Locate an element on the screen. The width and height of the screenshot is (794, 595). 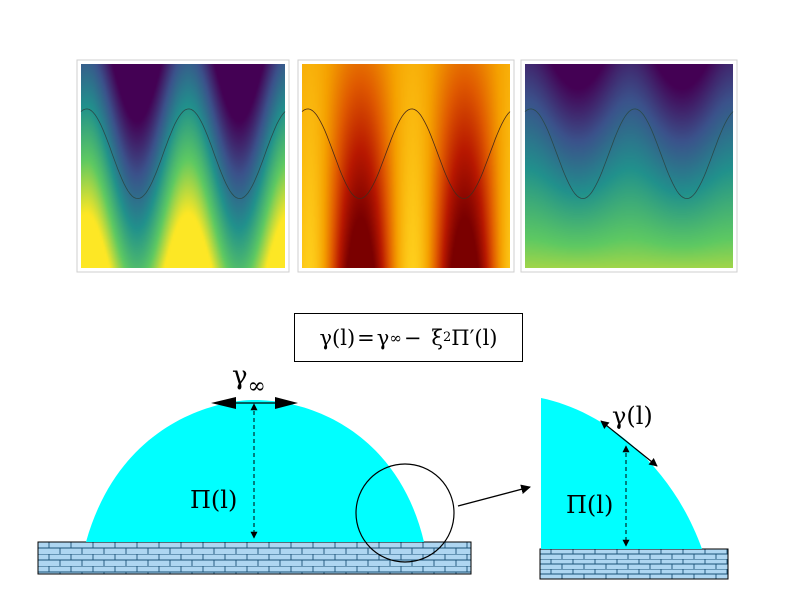
formula-minus: − is located at coordinates (412, 337).